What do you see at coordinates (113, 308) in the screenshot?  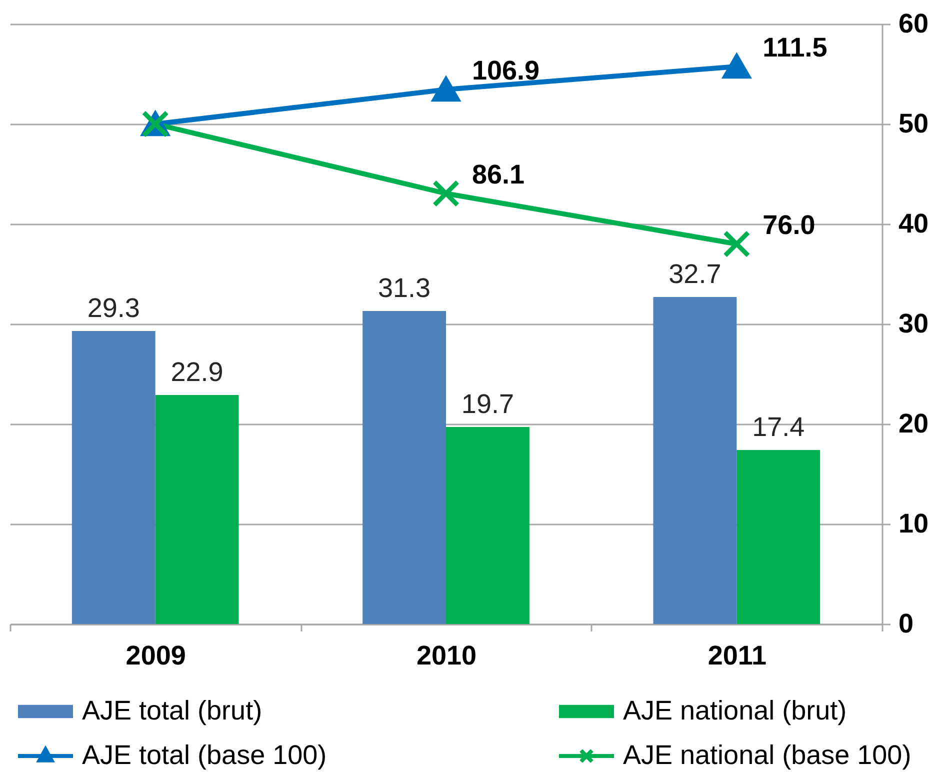 I see `data-label: 29.3` at bounding box center [113, 308].